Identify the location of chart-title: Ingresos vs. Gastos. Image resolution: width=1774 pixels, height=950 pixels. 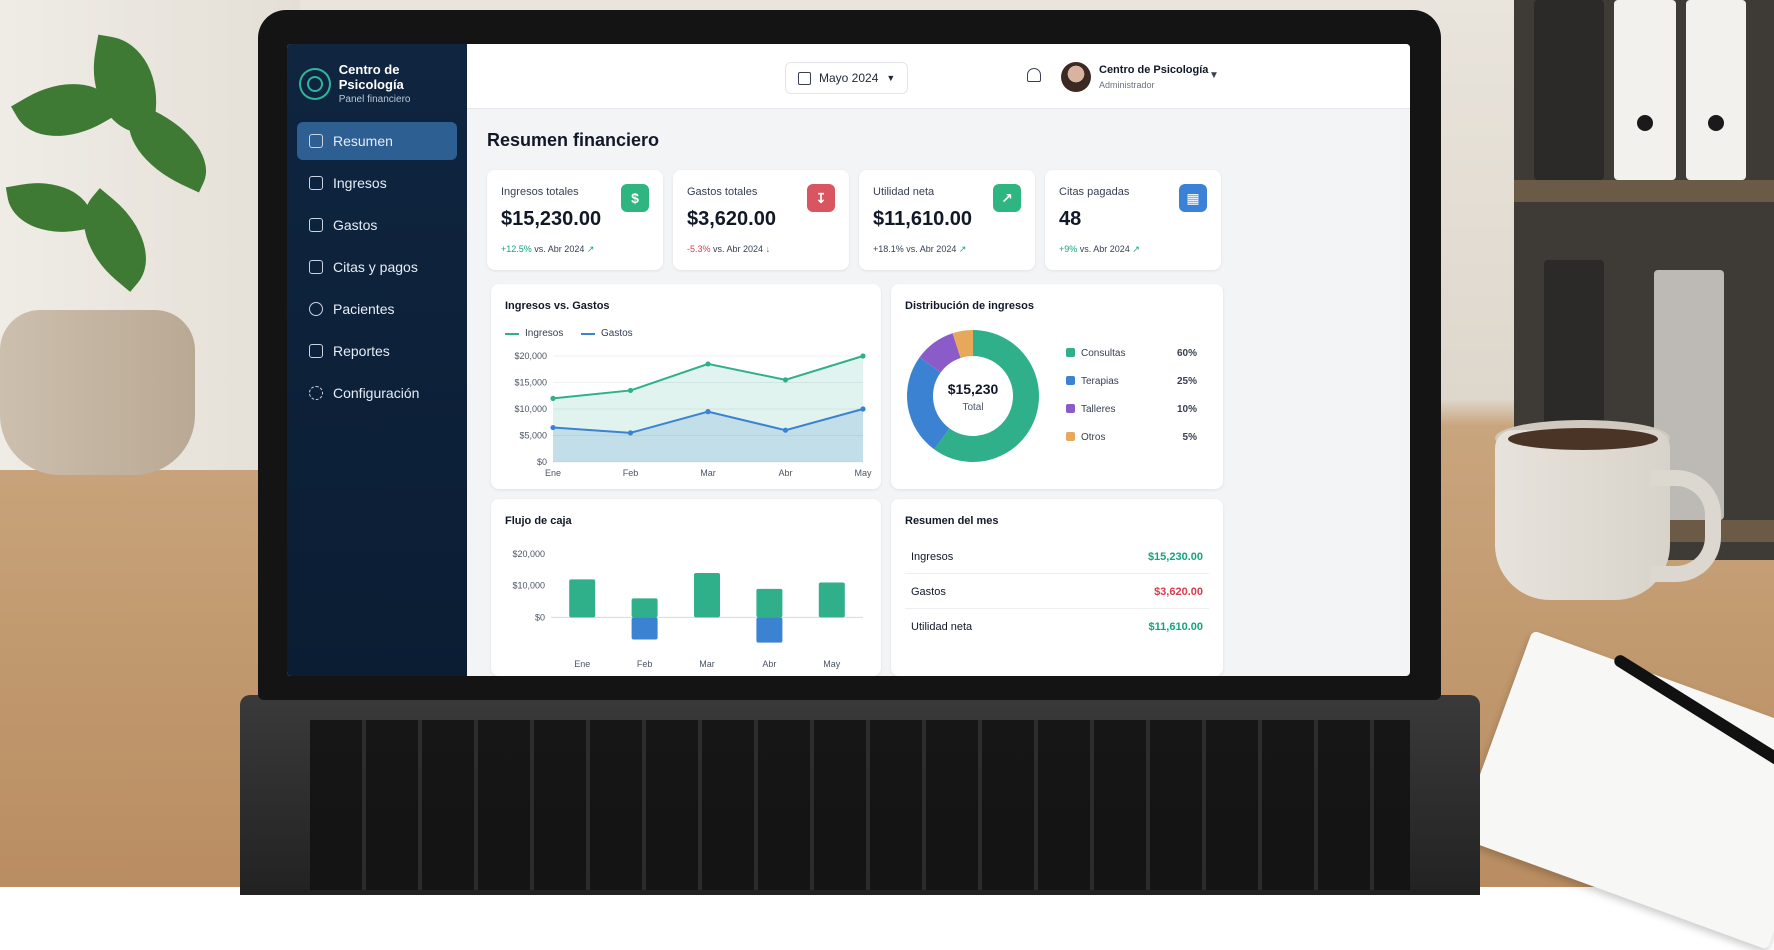
(557, 306).